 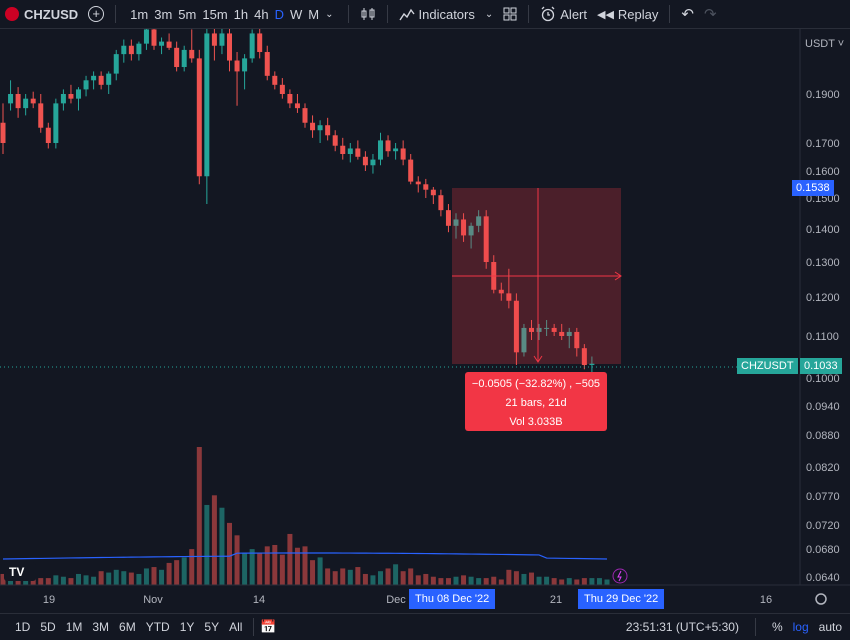 What do you see at coordinates (830, 627) in the screenshot?
I see `auto-scale-button: auto` at bounding box center [830, 627].